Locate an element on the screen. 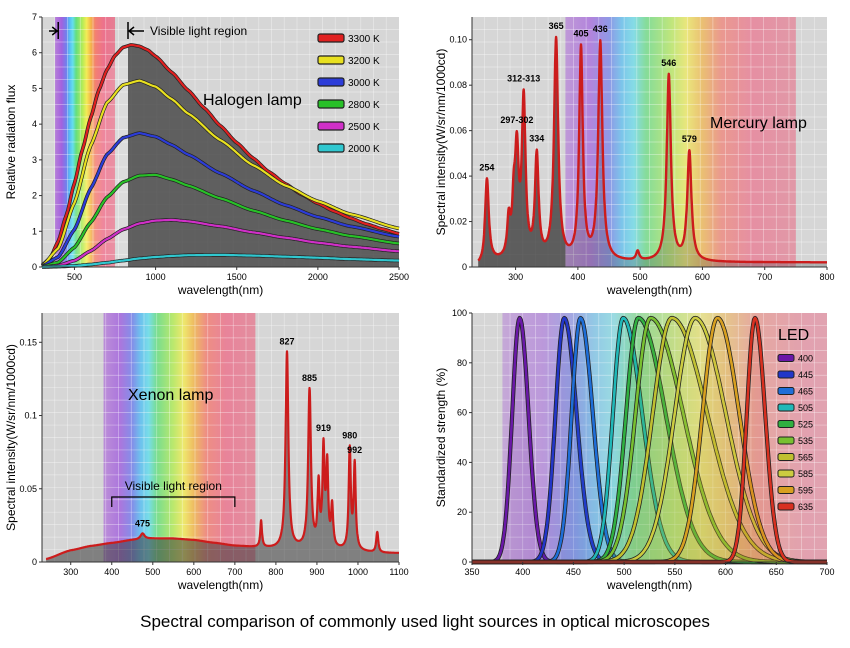 The width and height of the screenshot is (850, 648). x-tick-label: 900 is located at coordinates (316, 572).